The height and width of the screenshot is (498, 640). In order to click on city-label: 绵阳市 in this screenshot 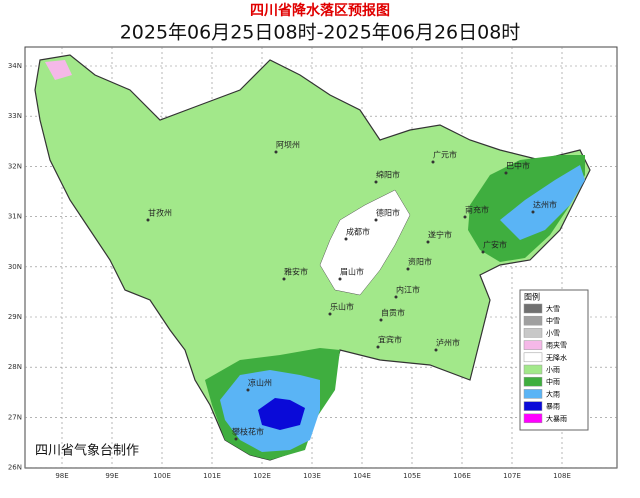, I will do `click(388, 175)`.